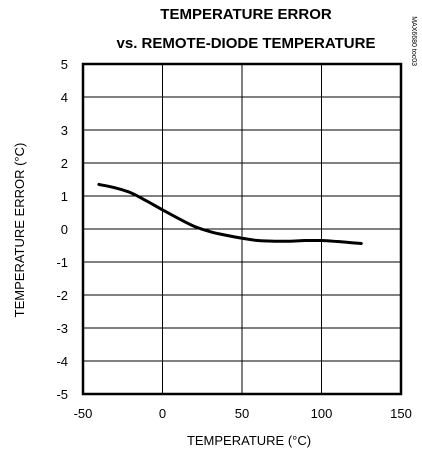 This screenshot has width=422, height=458. Describe the element at coordinates (64, 64) in the screenshot. I see `y-tick-label: 5` at that location.